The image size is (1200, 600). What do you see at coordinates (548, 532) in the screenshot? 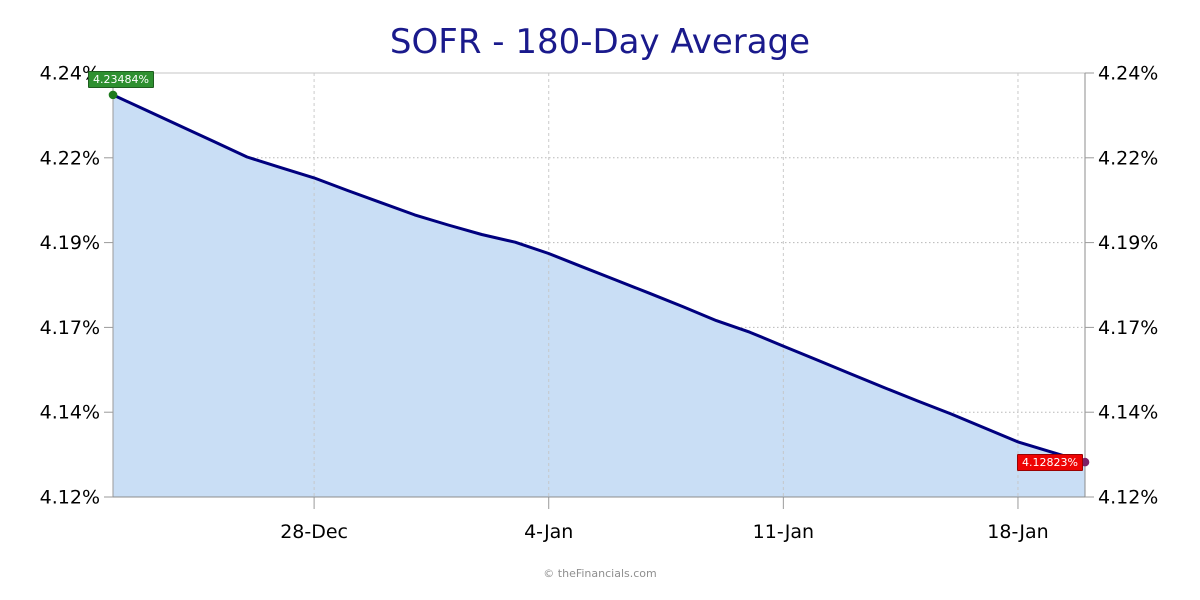
I see `x-tick-label: 4-Jan` at bounding box center [548, 532].